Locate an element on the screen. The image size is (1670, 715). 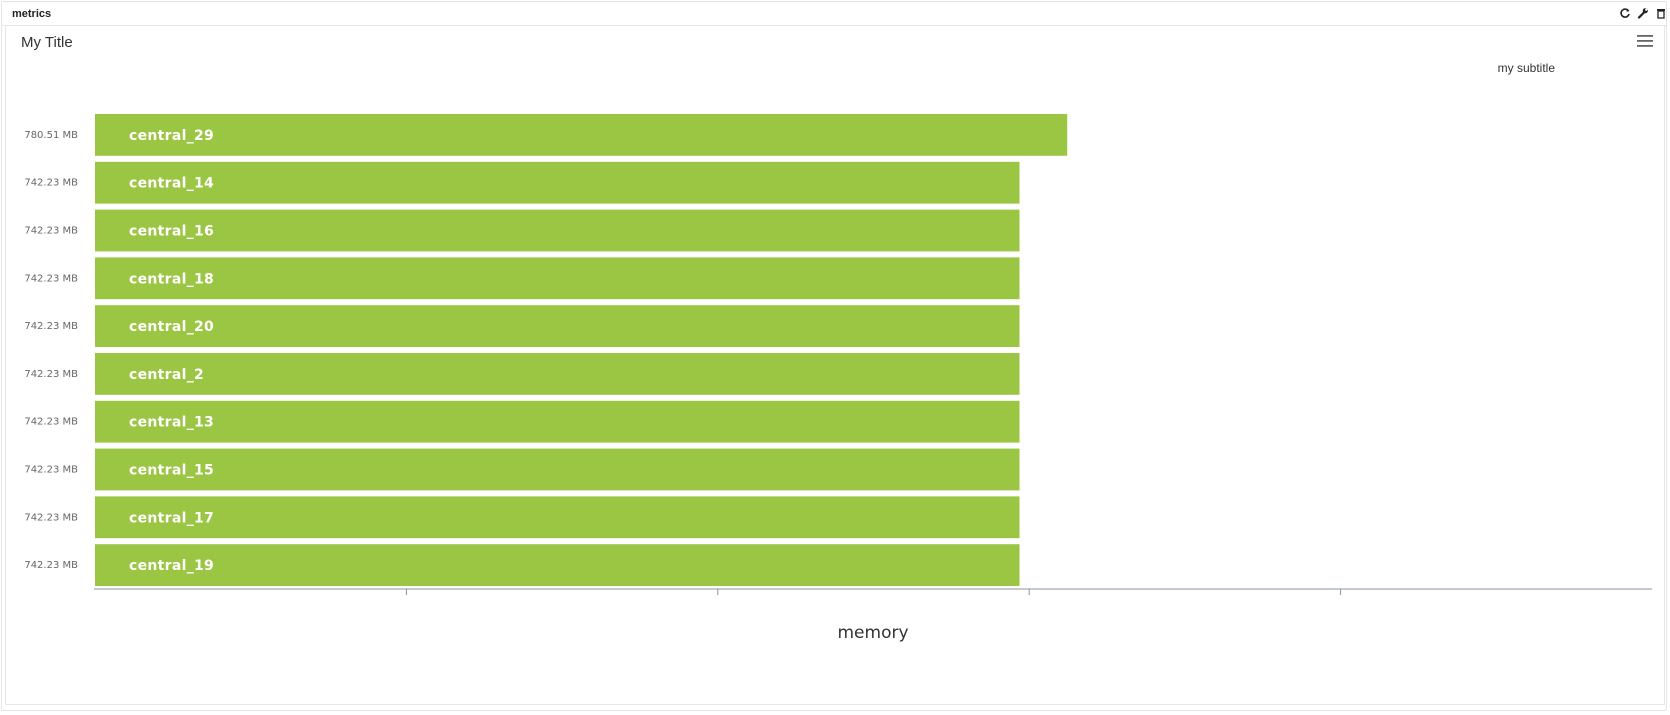
value-label: 780.51 MB is located at coordinates (51, 135).